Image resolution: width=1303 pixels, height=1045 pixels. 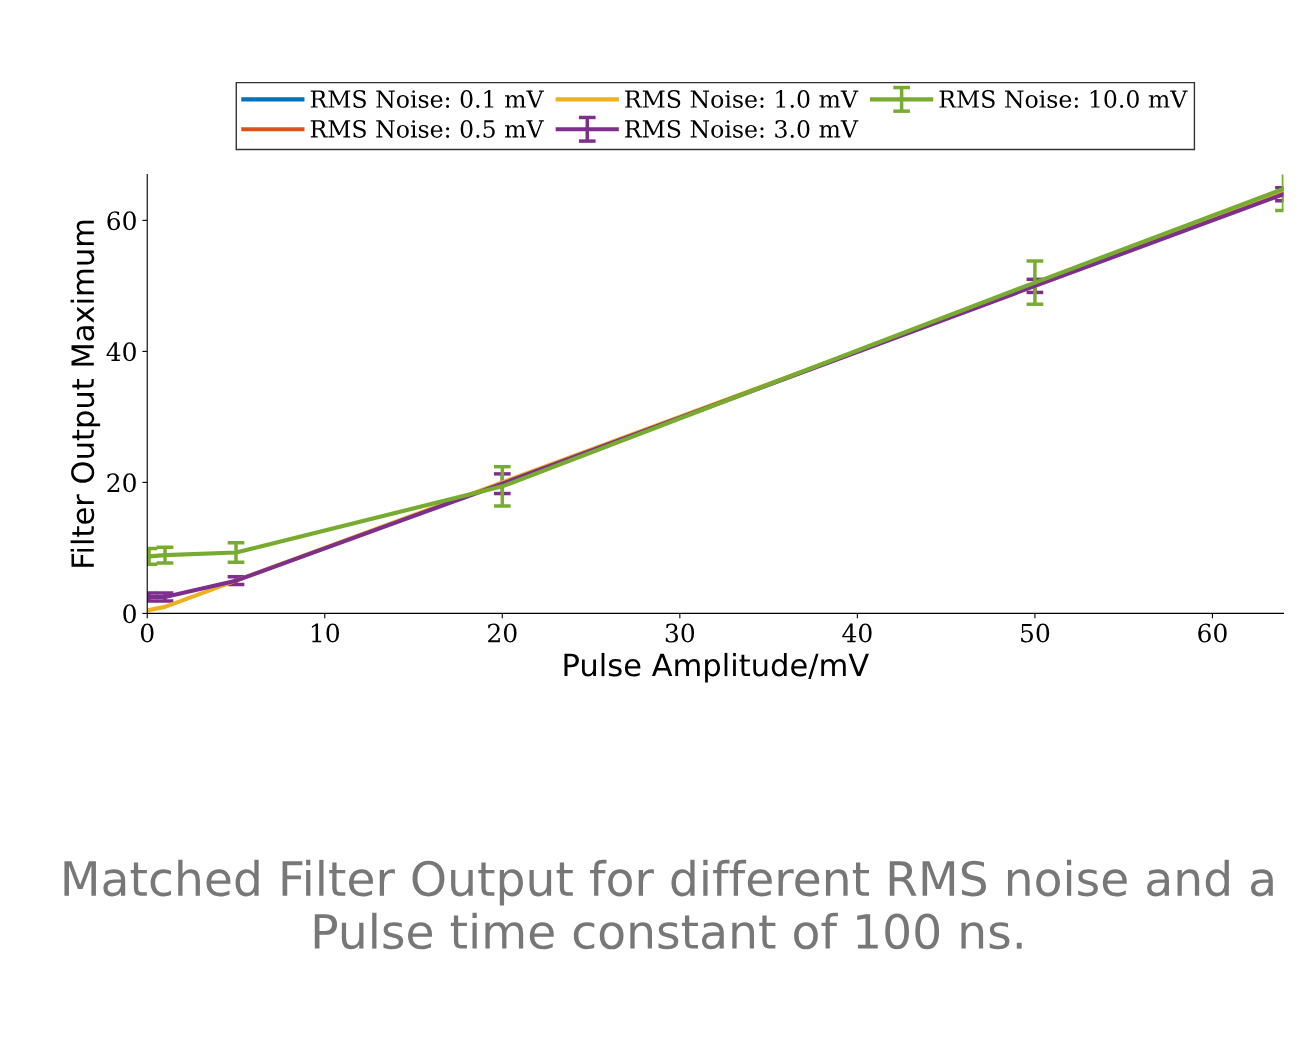 I want to click on x-axis-title: Pulse Amplitude/mV, so click(x=716, y=667).